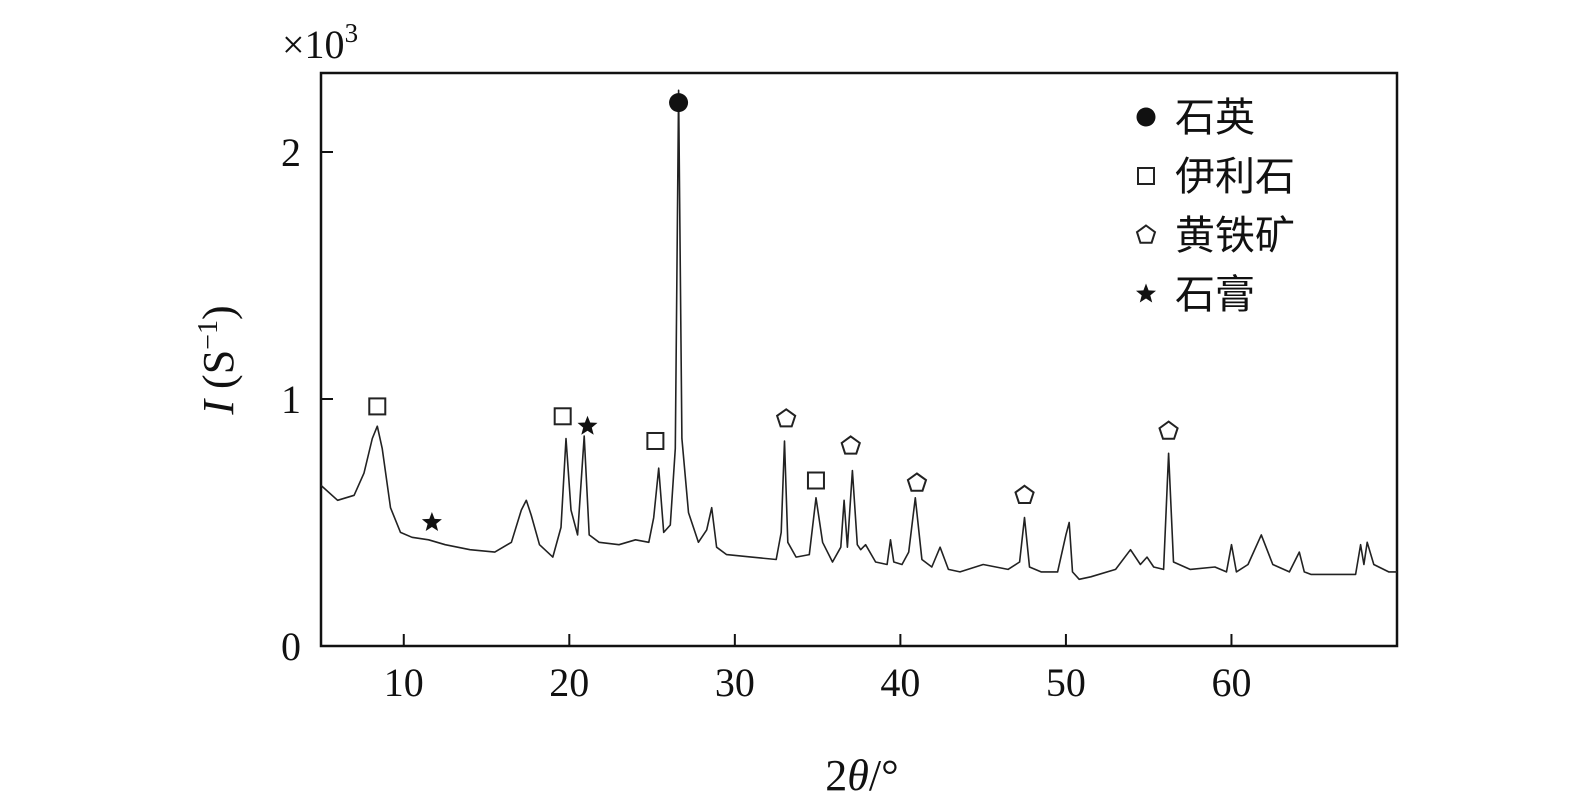 The image size is (1575, 812). What do you see at coordinates (1066, 682) in the screenshot?
I see `x-tick-label: 50` at bounding box center [1066, 682].